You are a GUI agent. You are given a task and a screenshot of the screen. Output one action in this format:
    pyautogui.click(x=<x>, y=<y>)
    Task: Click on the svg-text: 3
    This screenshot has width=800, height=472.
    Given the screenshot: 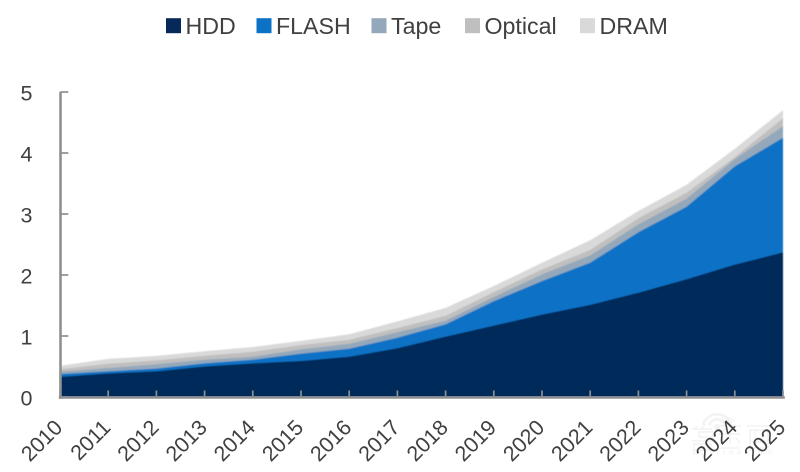 What is the action you would take?
    pyautogui.click(x=27, y=216)
    